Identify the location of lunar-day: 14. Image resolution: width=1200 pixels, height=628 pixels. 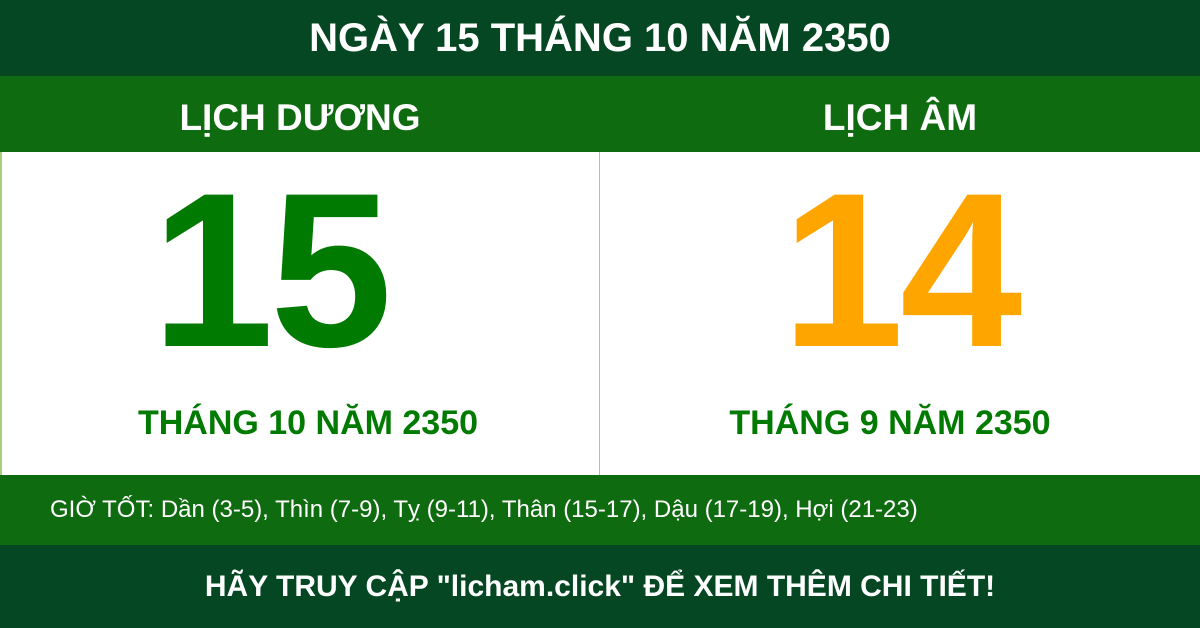
(902, 270).